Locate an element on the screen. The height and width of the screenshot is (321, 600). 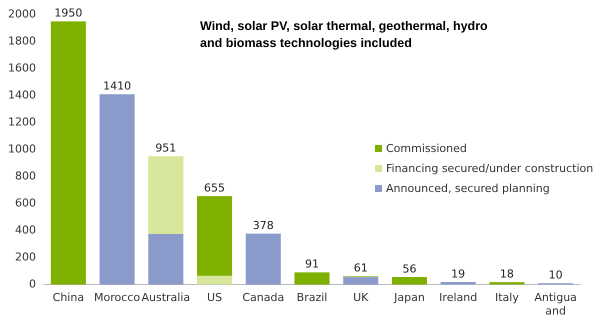
x-tick-label: UK is located at coordinates (361, 297).